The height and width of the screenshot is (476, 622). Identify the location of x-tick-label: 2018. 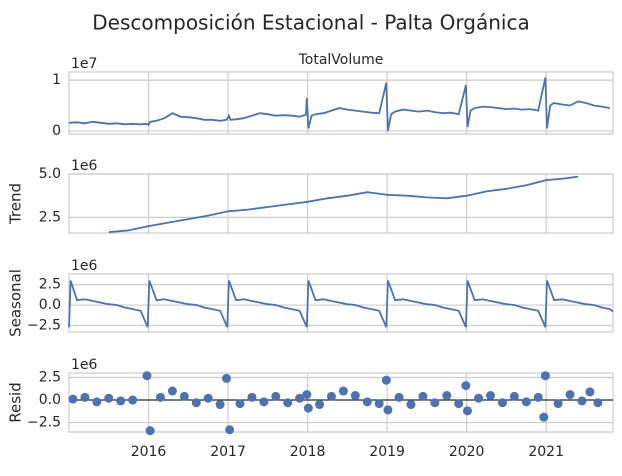
(308, 452).